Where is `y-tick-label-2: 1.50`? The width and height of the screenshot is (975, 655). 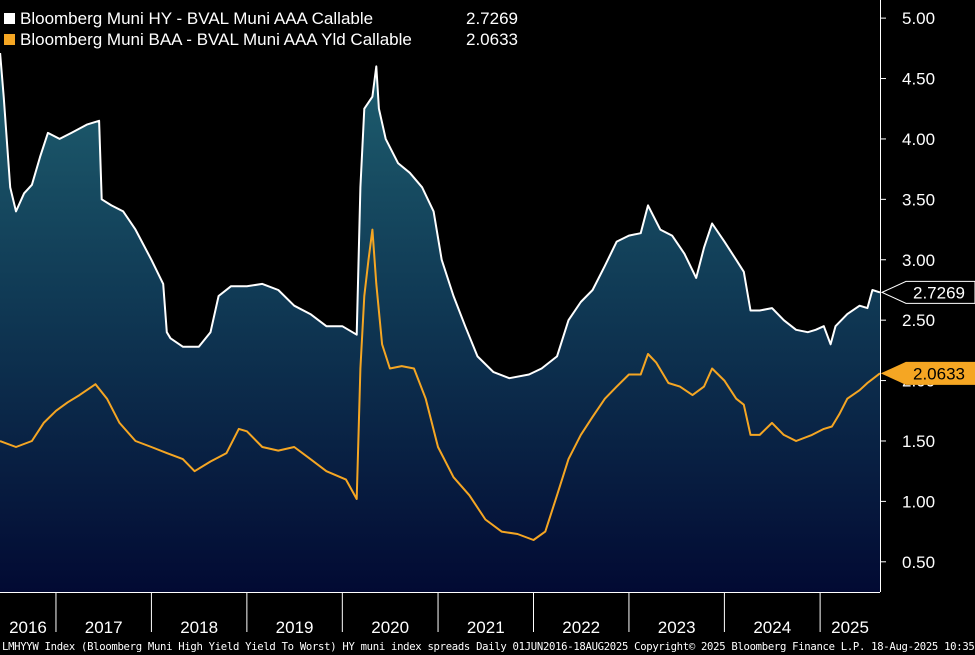
y-tick-label-2: 1.50 is located at coordinates (918, 441).